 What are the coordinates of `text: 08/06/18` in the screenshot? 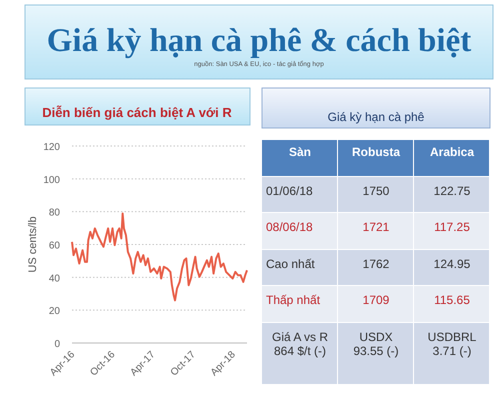 It's located at (289, 227).